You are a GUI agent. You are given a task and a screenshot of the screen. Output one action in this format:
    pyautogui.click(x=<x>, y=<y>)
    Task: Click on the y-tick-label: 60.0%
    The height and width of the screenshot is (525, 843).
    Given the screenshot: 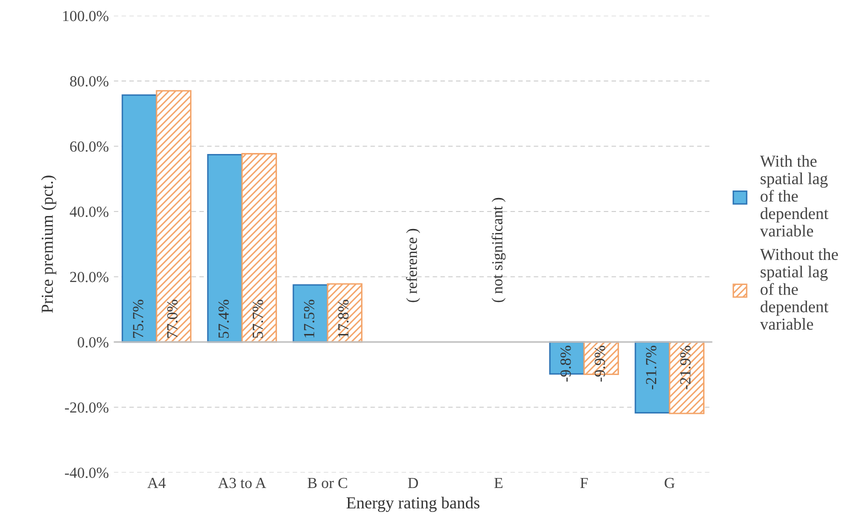 What is the action you would take?
    pyautogui.click(x=89, y=146)
    